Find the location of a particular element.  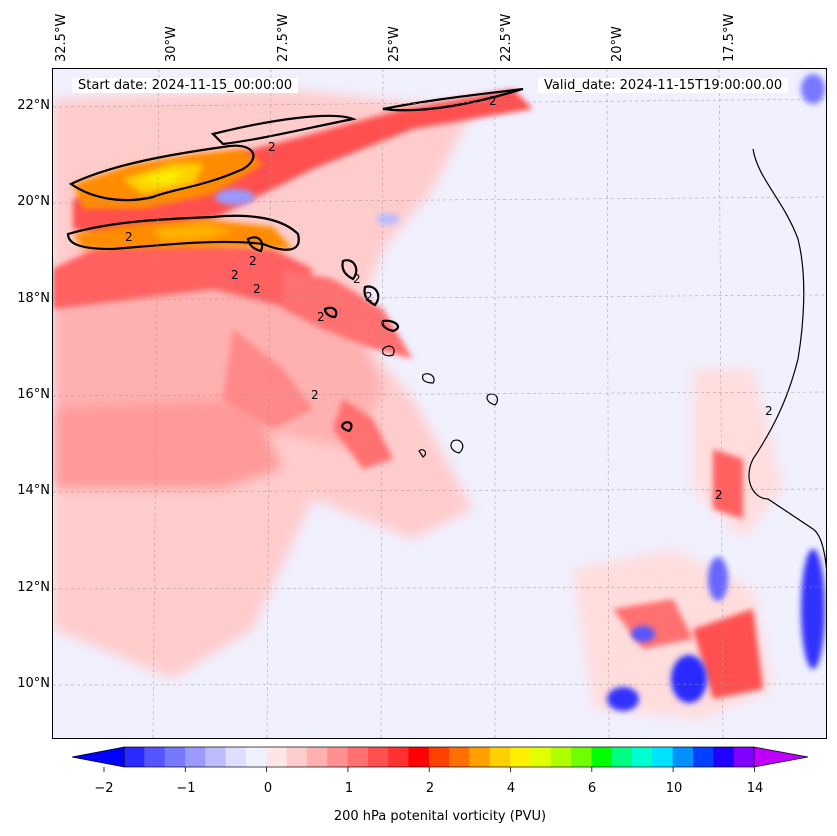

cb-tick-label: 4 is located at coordinates (511, 788).